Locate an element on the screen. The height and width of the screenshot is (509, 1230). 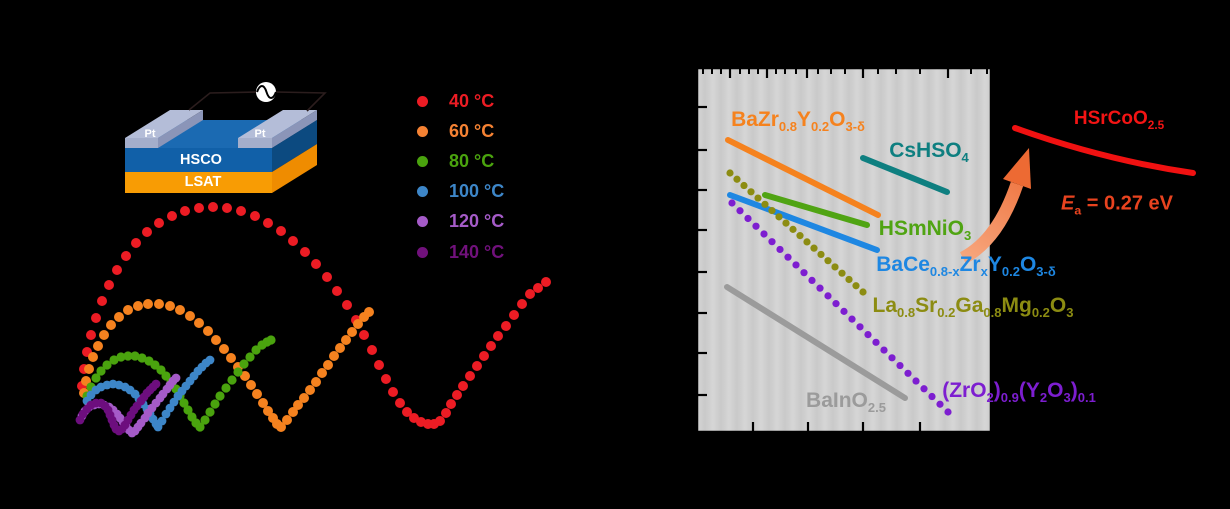
temperature-legend: 40 °C 60 °C 80 °C 100 °C 120 °C 140 °C is located at coordinates (460, 176).